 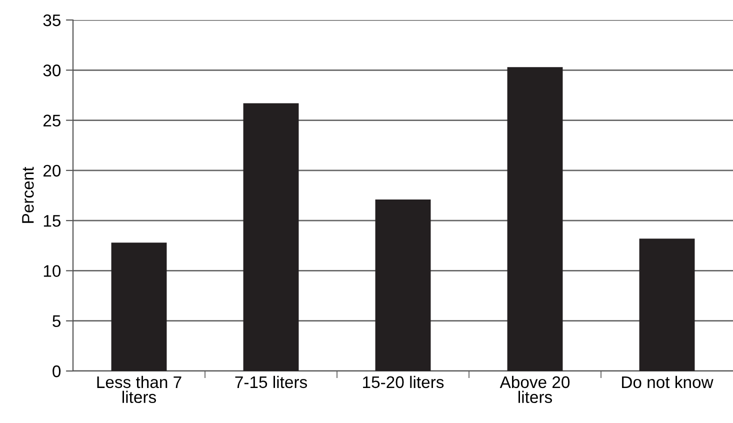 I want to click on x-tick-label: 15-20 liters, so click(x=403, y=382).